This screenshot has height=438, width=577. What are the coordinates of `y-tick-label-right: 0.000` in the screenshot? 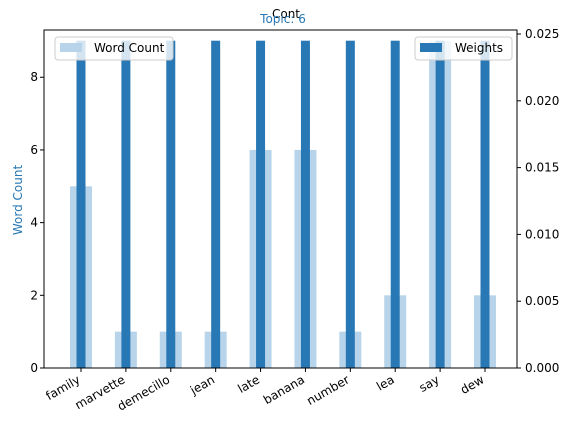 It's located at (542, 368).